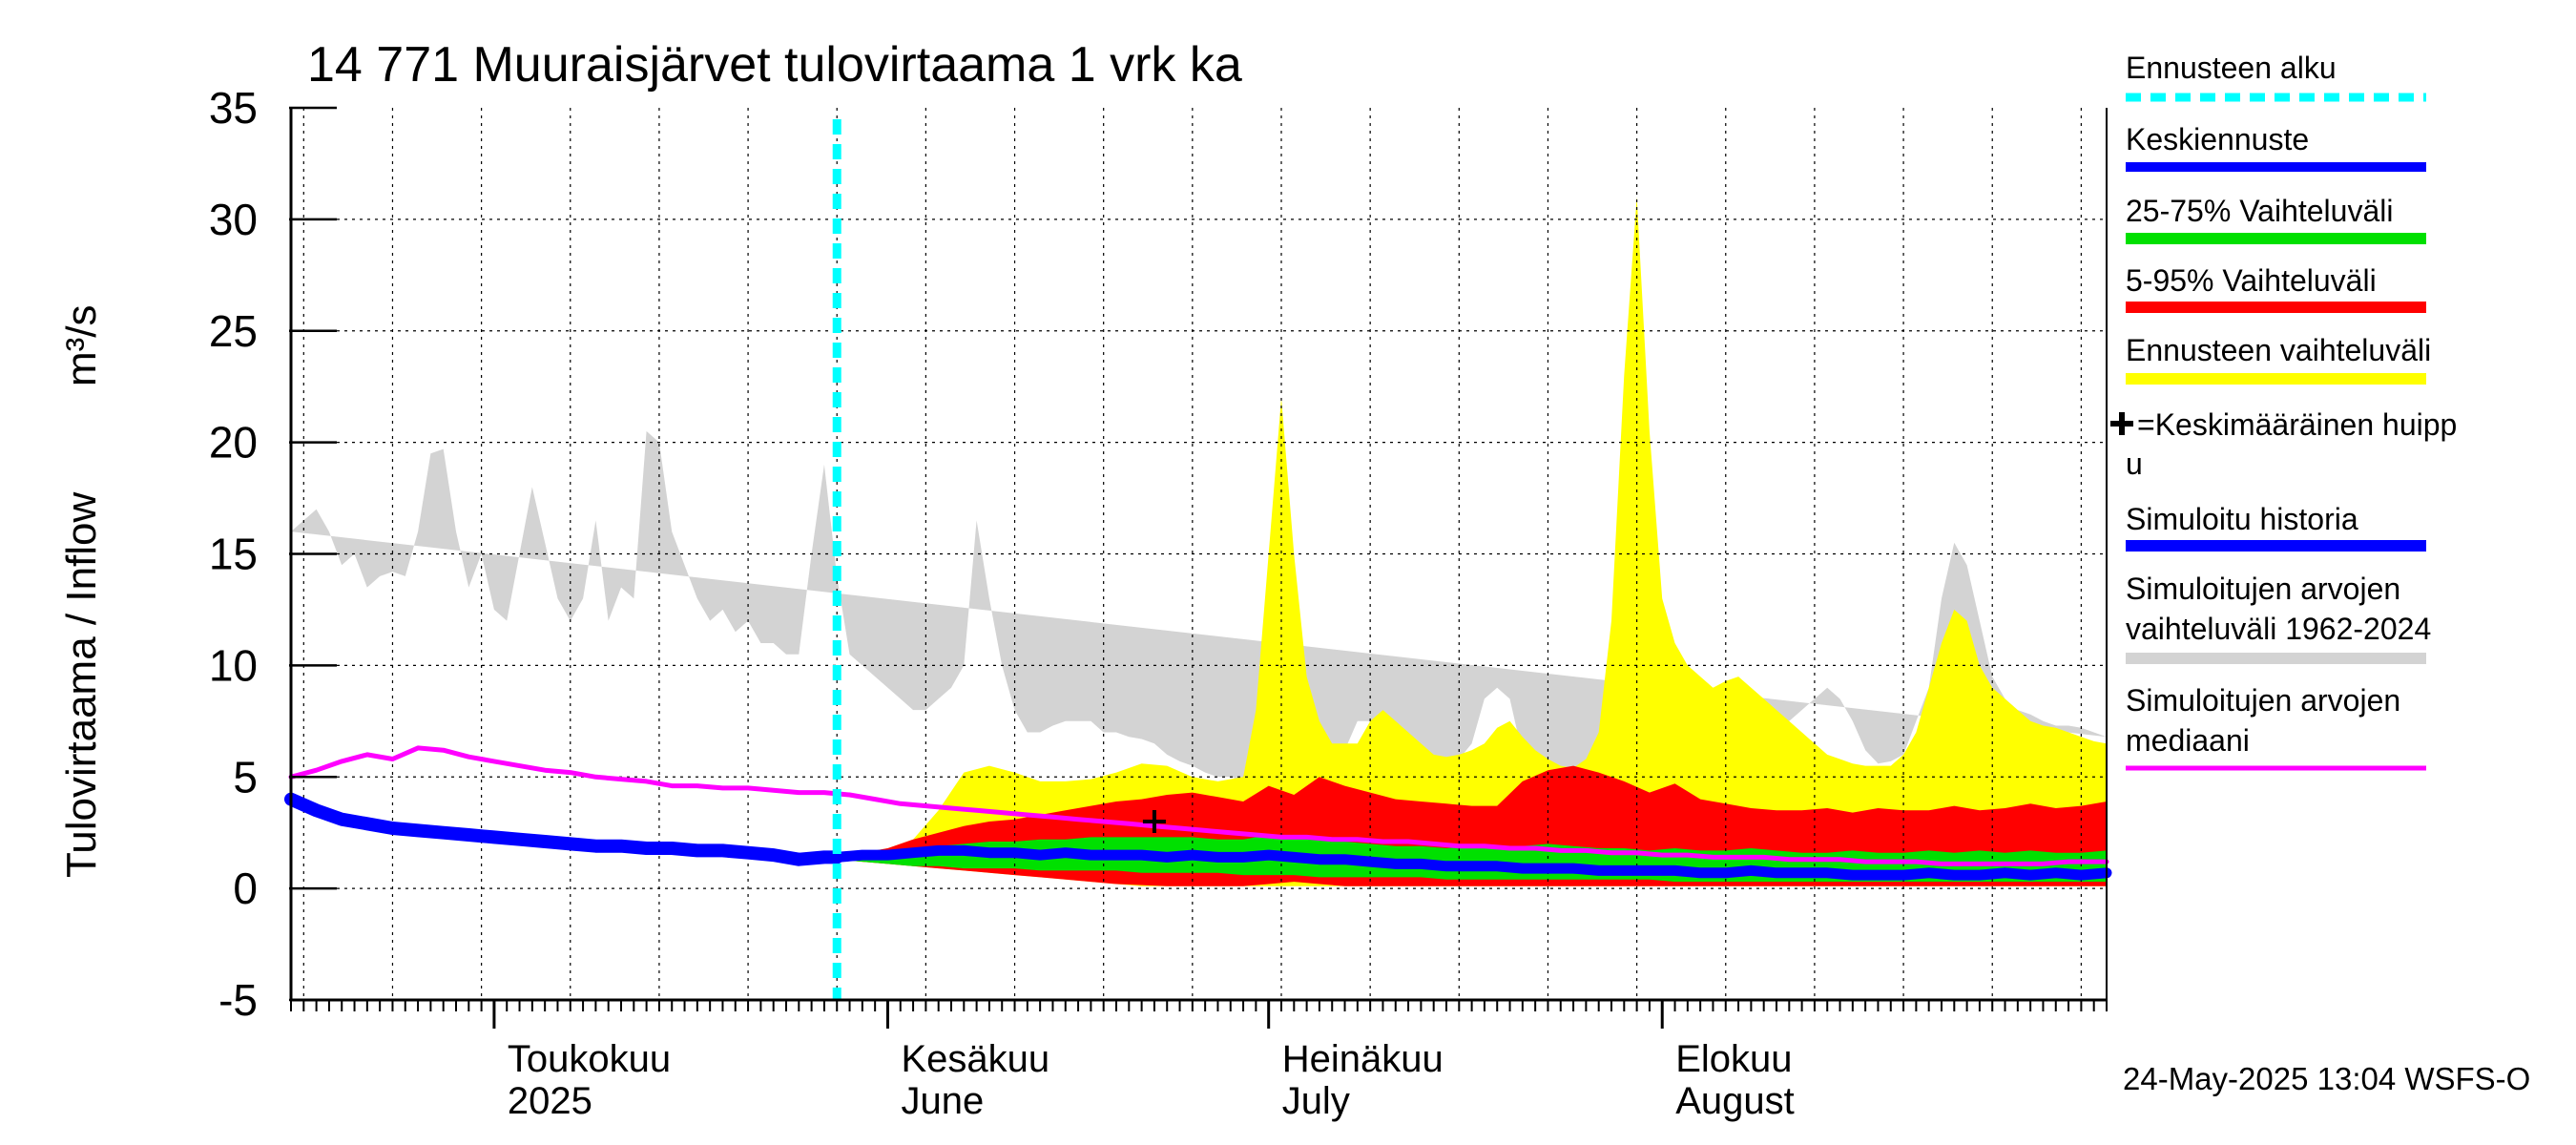 The image size is (2576, 1145). Describe the element at coordinates (233, 331) in the screenshot. I see `y-tick-label: 25` at that location.